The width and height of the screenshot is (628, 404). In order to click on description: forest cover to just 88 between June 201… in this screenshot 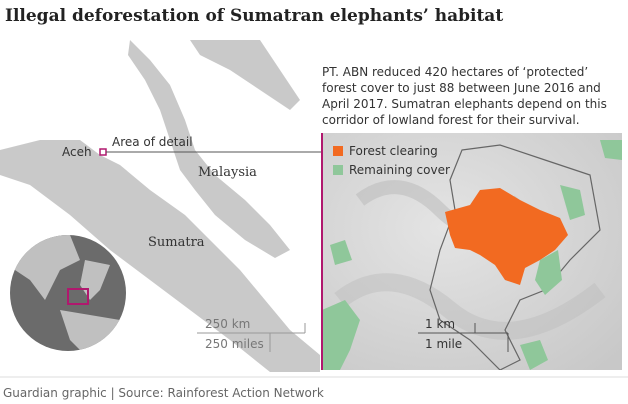, I will do `click(461, 88)`.